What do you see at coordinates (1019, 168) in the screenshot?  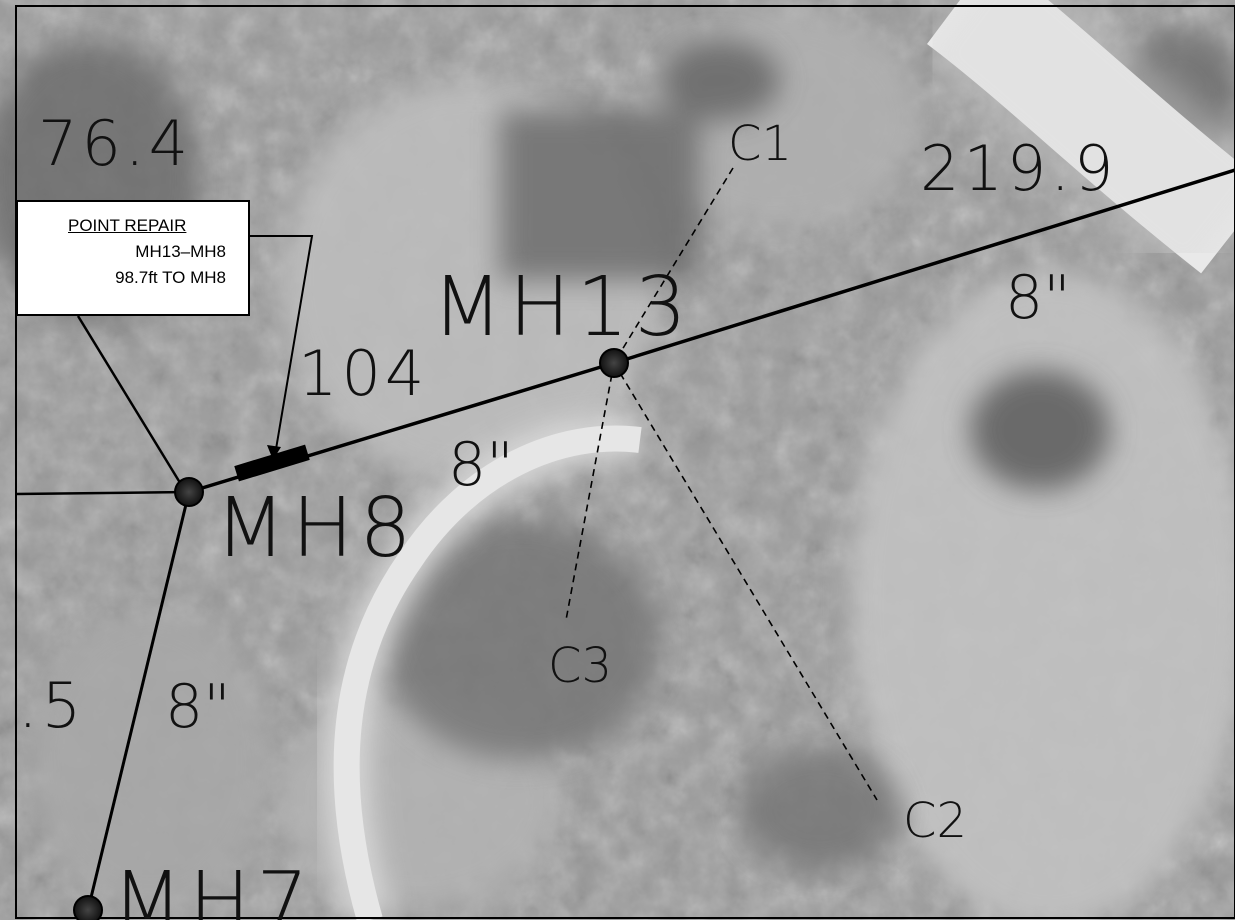 I see `distance-label-219-9: 219.9` at bounding box center [1019, 168].